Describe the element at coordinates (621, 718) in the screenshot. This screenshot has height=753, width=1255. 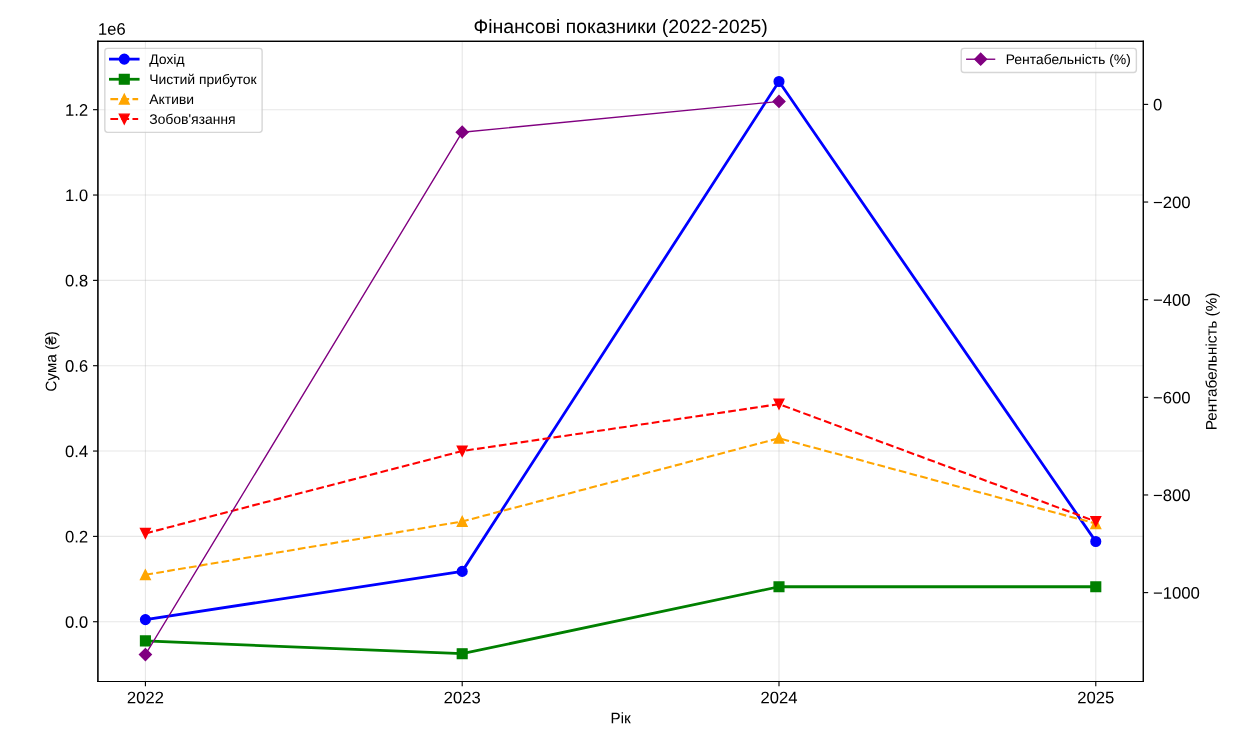
I see `x-axis-title: Рік` at that location.